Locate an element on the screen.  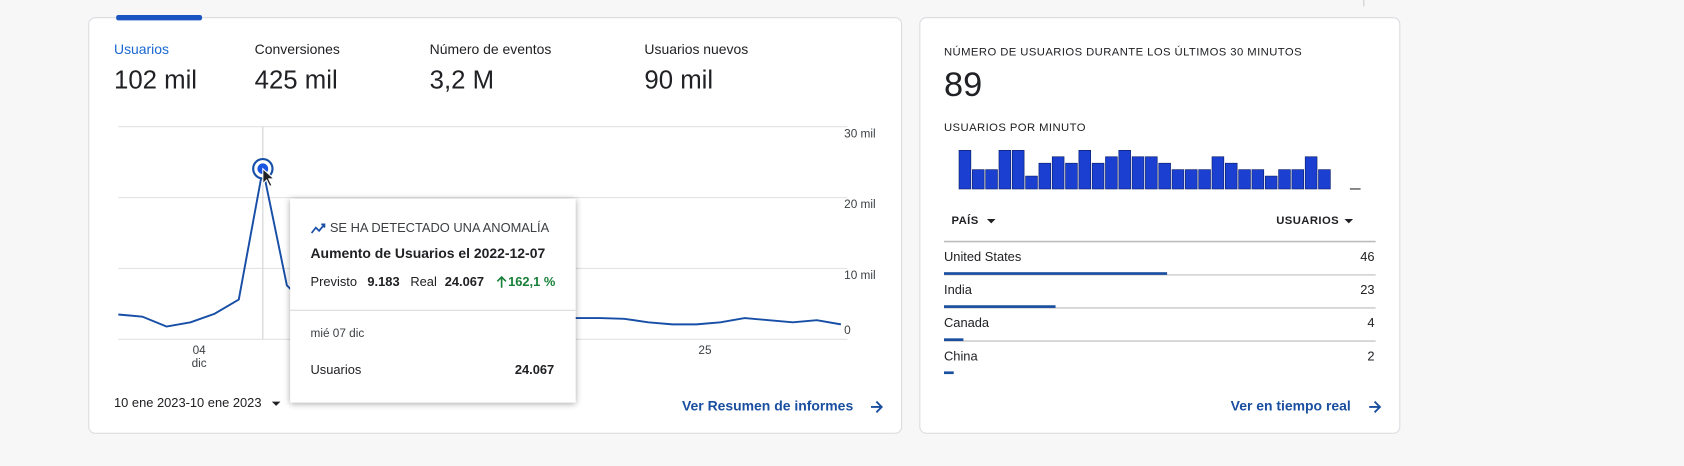
up-arrow-icon is located at coordinates (501, 281).